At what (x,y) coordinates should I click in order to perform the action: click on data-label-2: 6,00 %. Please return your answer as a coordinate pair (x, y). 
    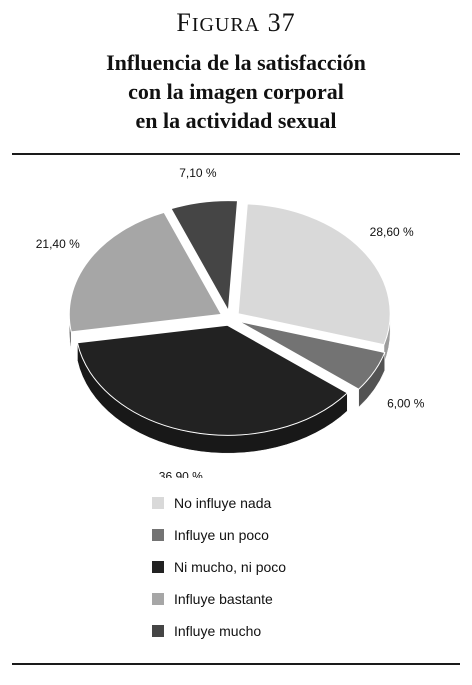
    Looking at the image, I should click on (406, 403).